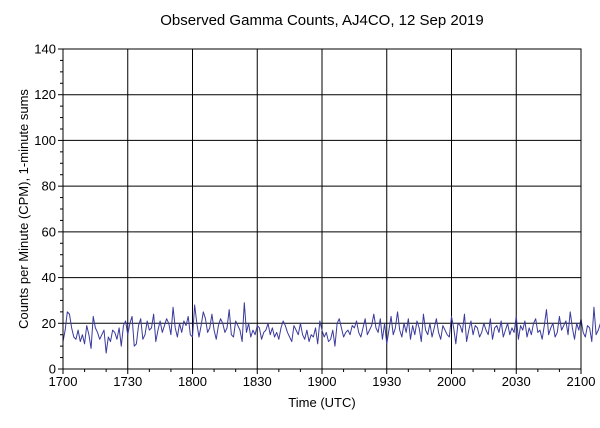 The height and width of the screenshot is (428, 600). I want to click on x-tick-label: 1730, so click(127, 381).